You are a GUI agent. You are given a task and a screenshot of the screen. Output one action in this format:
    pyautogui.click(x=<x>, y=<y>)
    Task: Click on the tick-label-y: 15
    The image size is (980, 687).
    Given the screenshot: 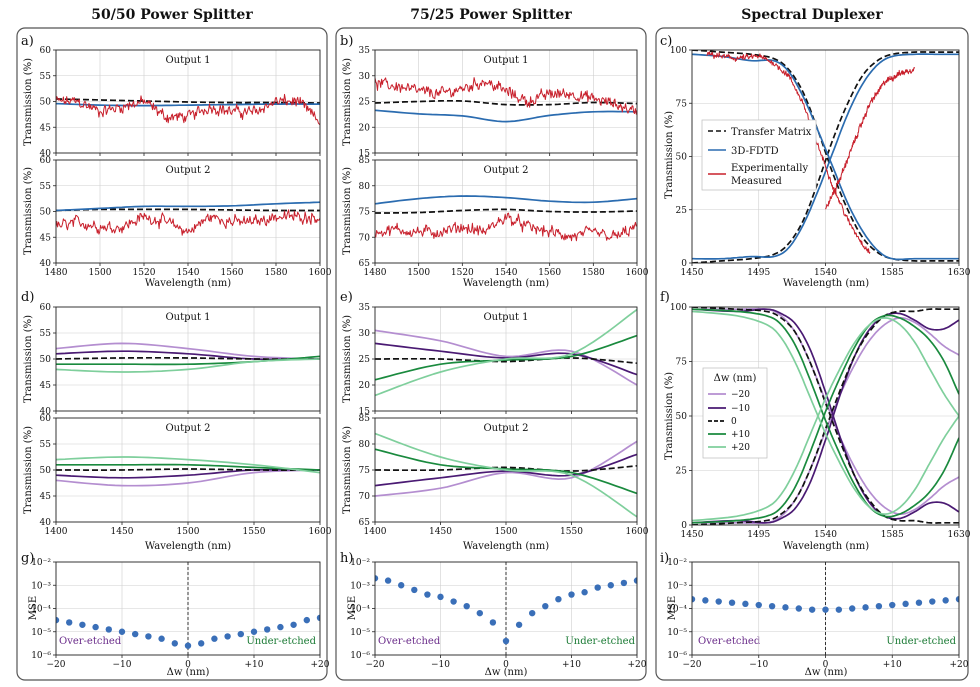 What is the action you would take?
    pyautogui.click(x=365, y=154)
    